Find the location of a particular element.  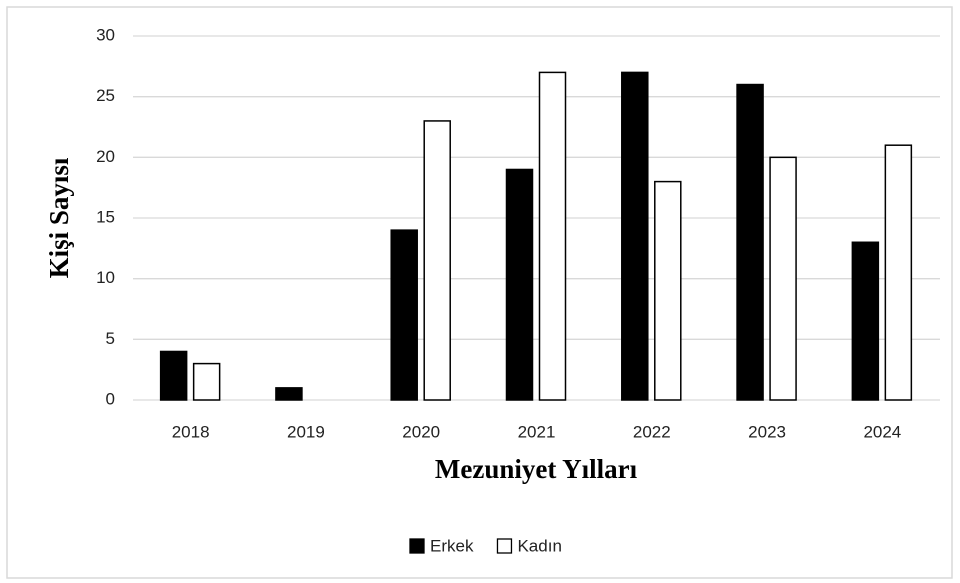

x-tick-label: 2019 is located at coordinates (306, 431).